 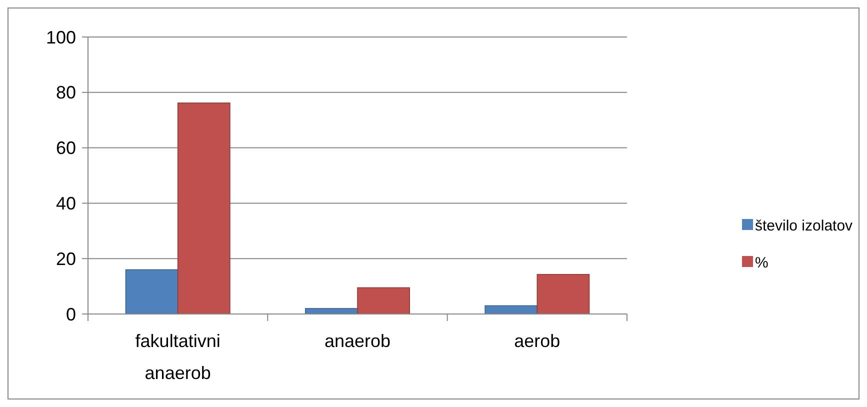 I want to click on x-tick-label: fakultativni anaerob, so click(x=177, y=357).